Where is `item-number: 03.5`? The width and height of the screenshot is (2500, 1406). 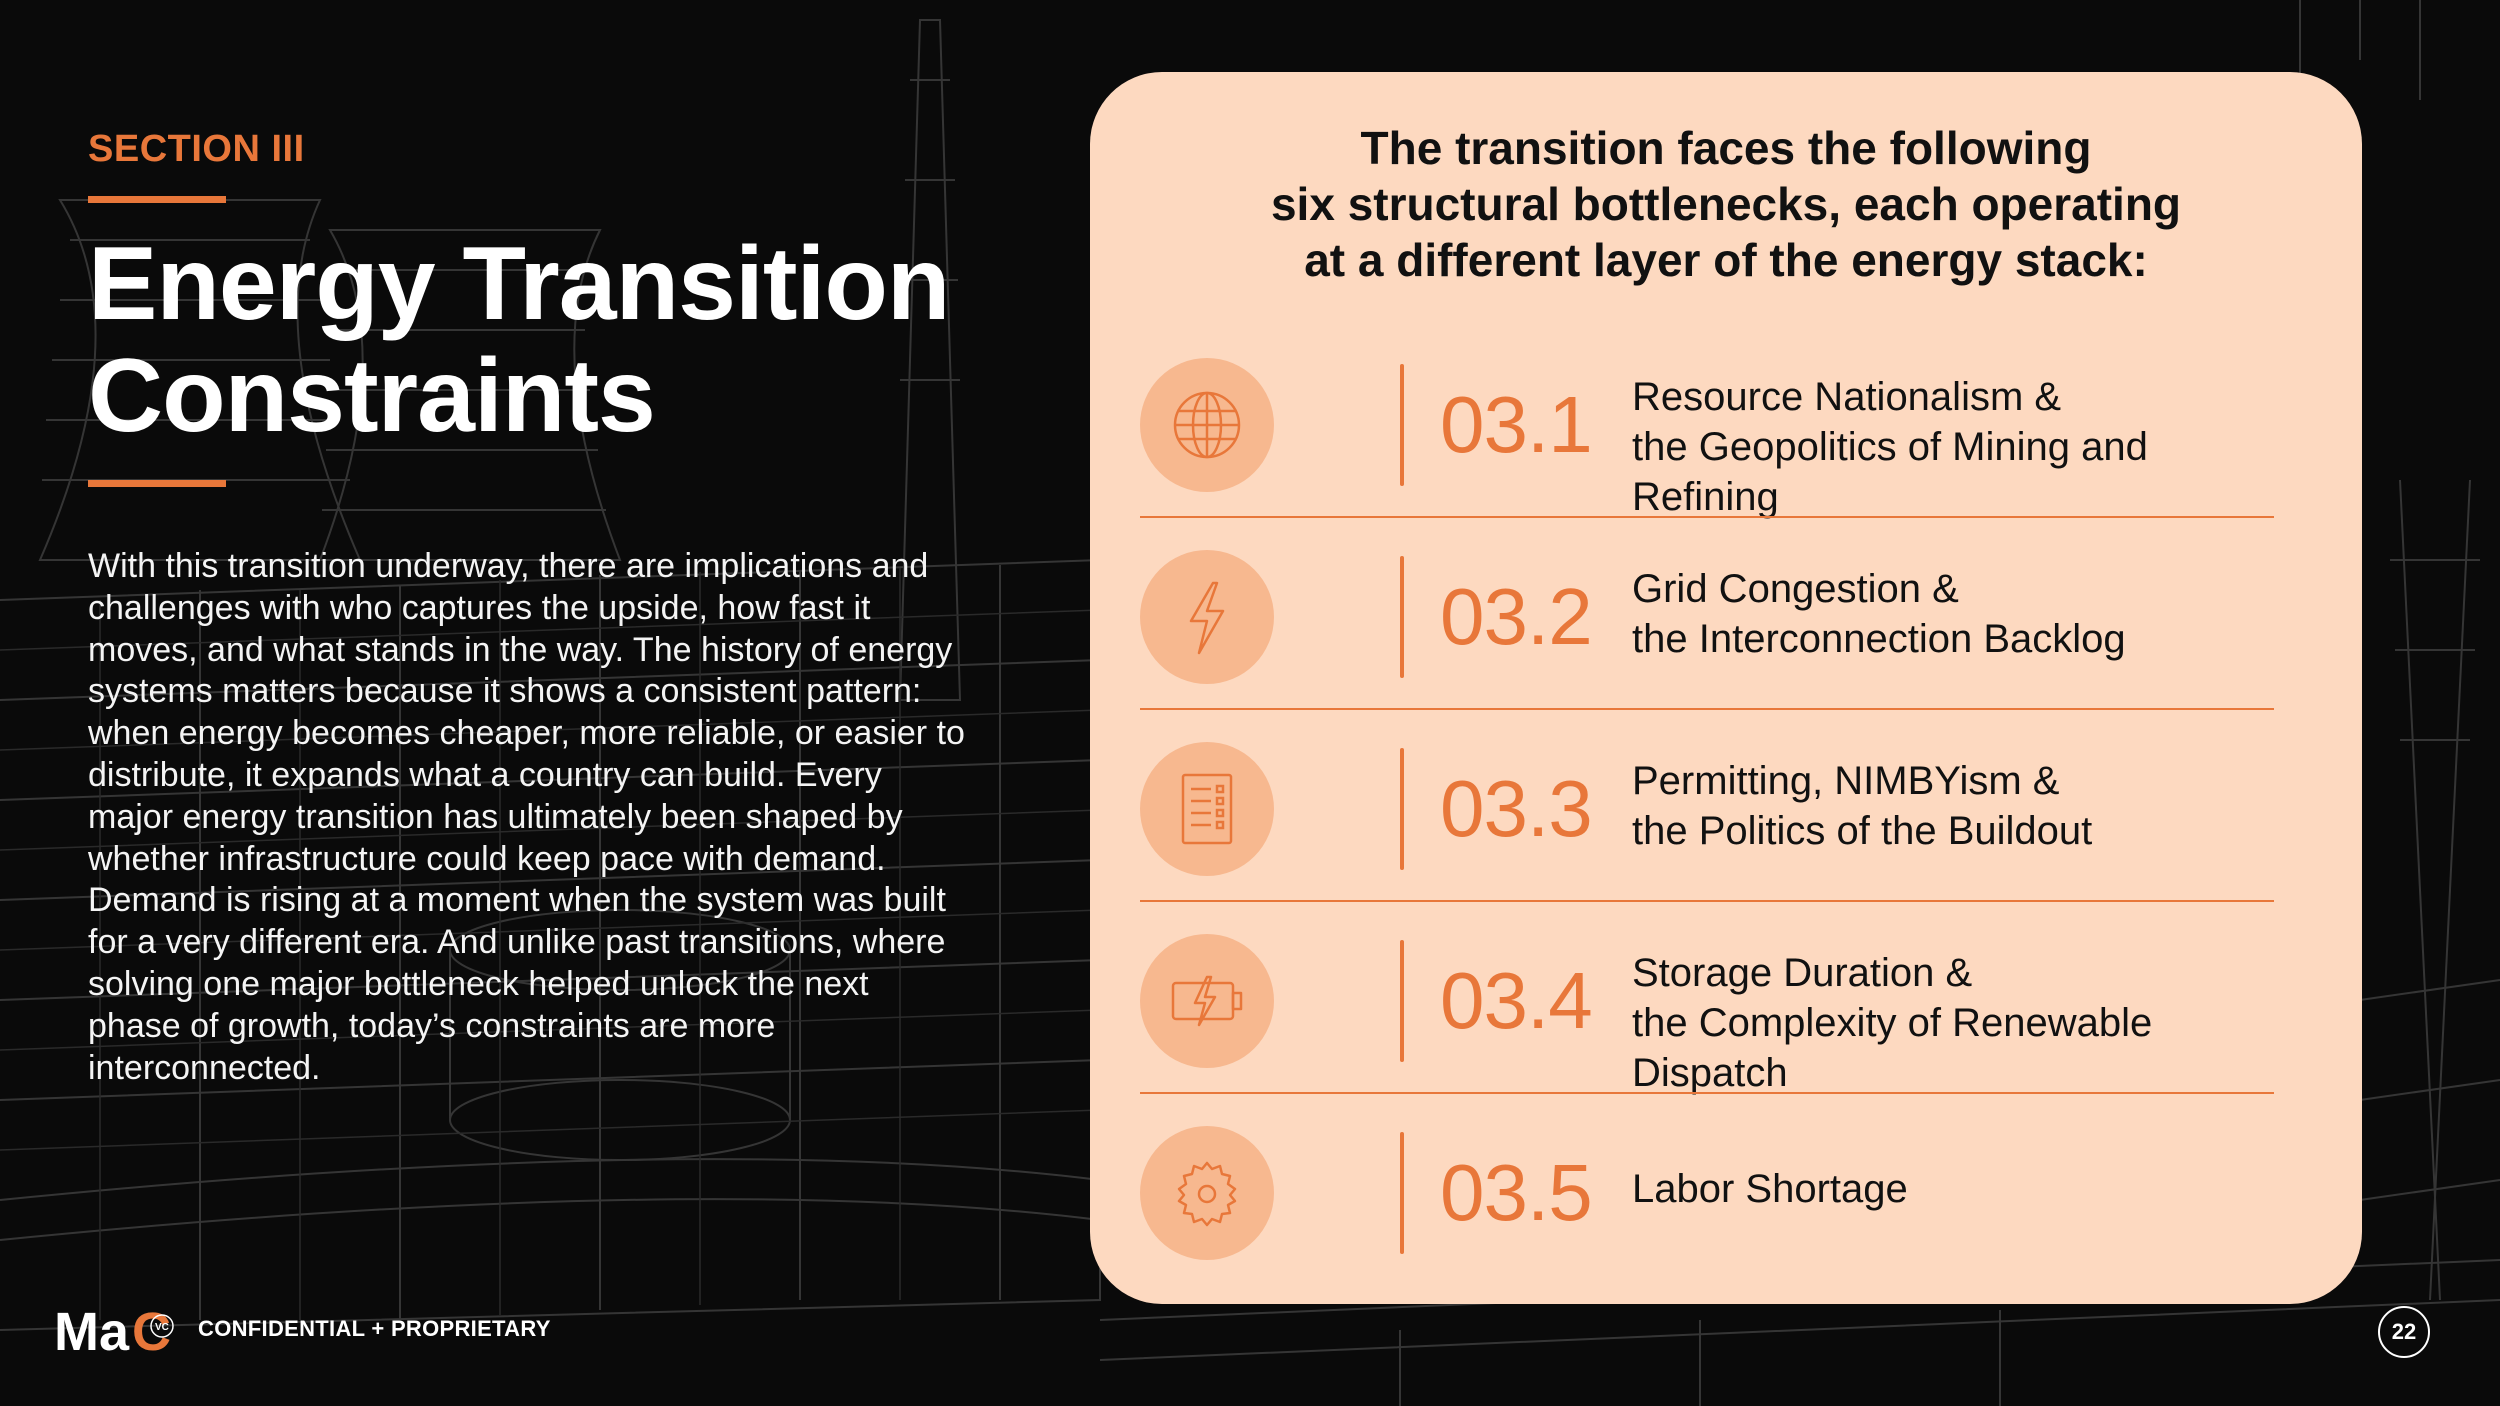 item-number: 03.5 is located at coordinates (1516, 1192).